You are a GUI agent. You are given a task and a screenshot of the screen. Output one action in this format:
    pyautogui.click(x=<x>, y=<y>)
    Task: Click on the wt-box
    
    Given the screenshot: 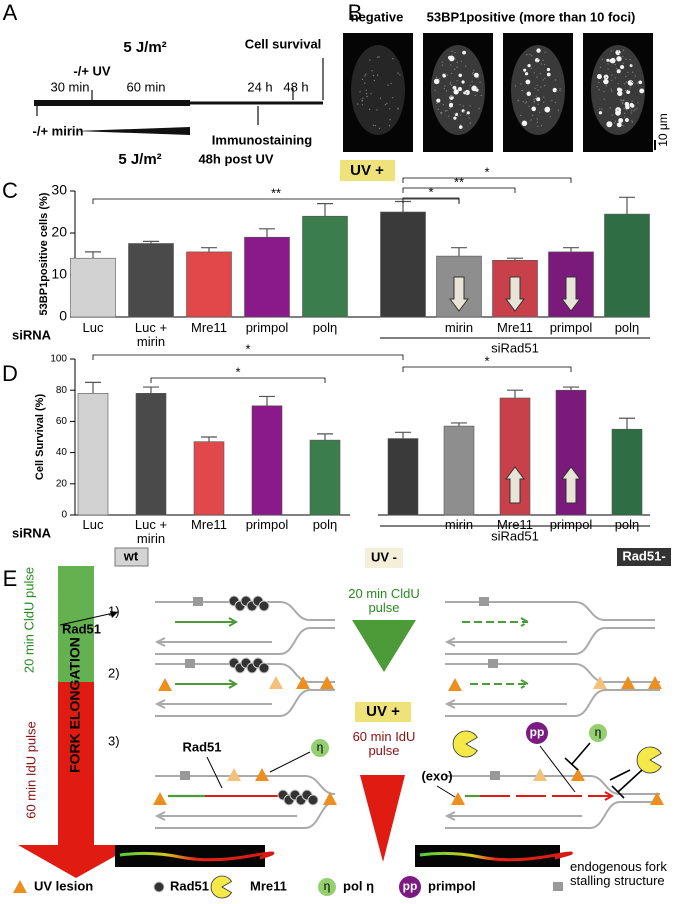 What is the action you would take?
    pyautogui.click(x=131, y=557)
    